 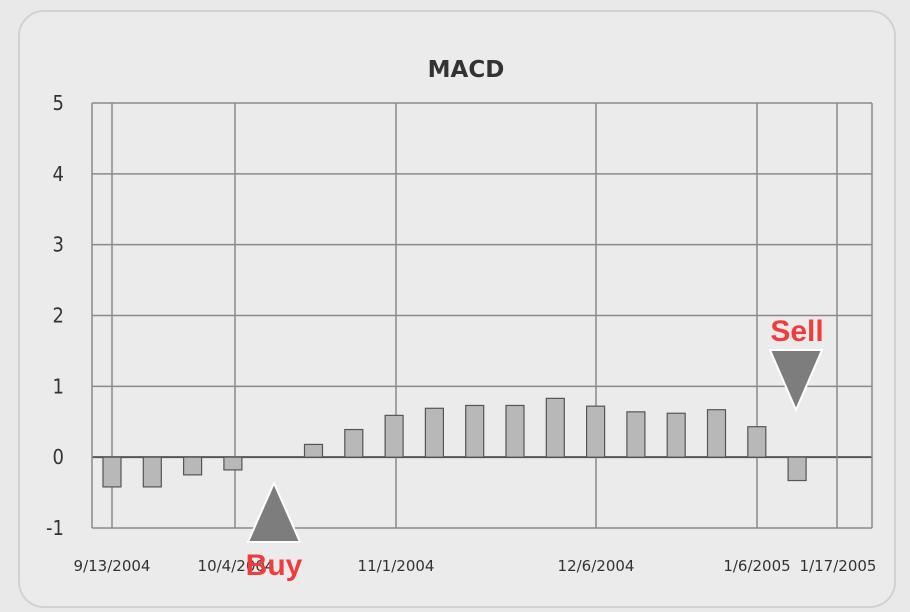 I want to click on sell-label: Sell, so click(x=796, y=331).